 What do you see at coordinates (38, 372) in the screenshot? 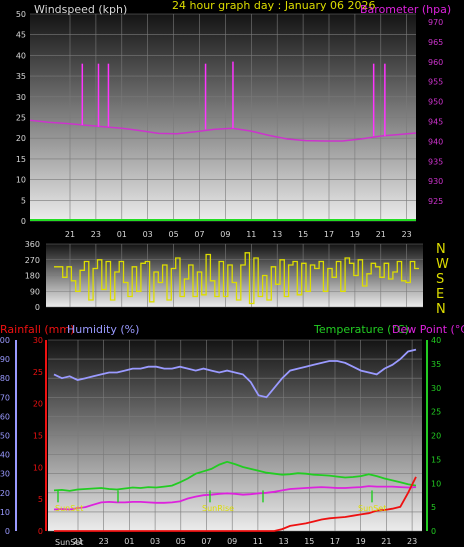
I see `rainfall-tick: 25` at bounding box center [38, 372].